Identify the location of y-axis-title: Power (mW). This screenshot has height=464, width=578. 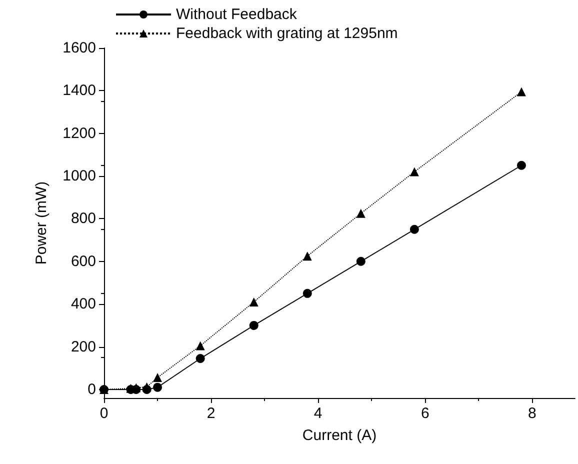
(41, 223).